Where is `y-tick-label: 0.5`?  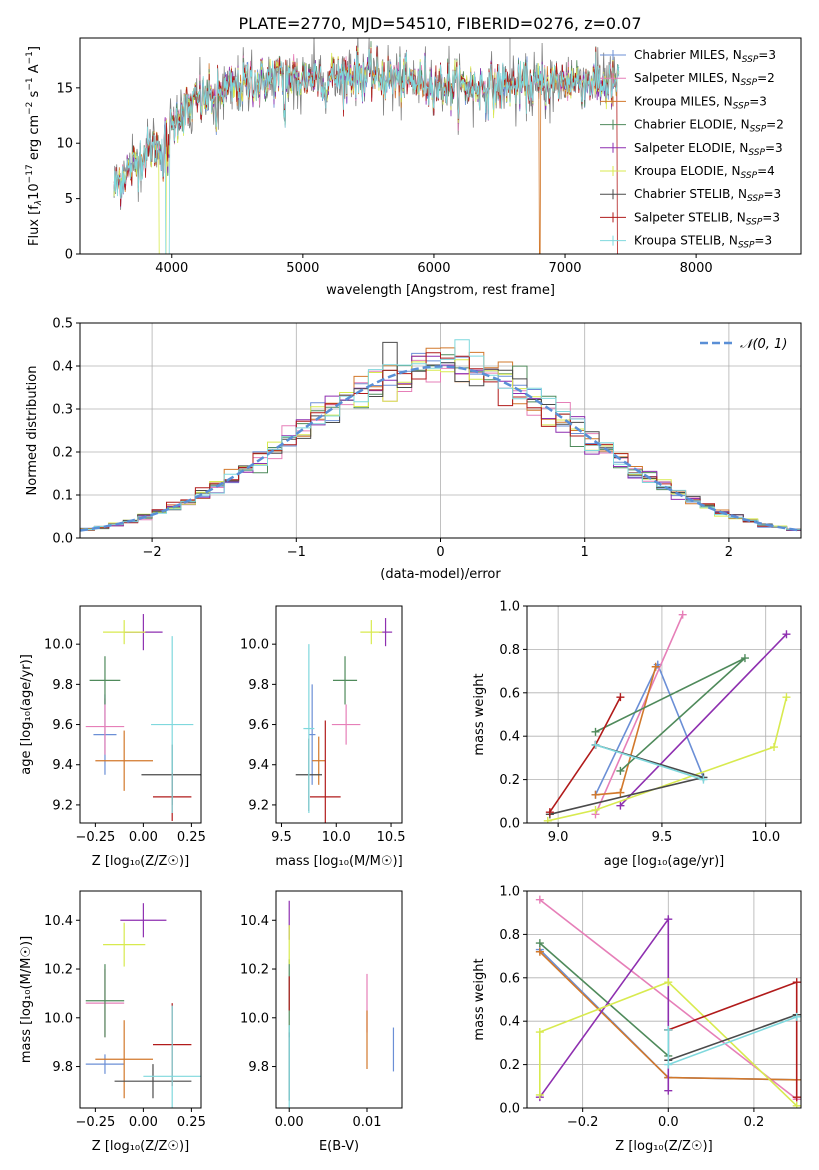 y-tick-label: 0.5 is located at coordinates (62, 324).